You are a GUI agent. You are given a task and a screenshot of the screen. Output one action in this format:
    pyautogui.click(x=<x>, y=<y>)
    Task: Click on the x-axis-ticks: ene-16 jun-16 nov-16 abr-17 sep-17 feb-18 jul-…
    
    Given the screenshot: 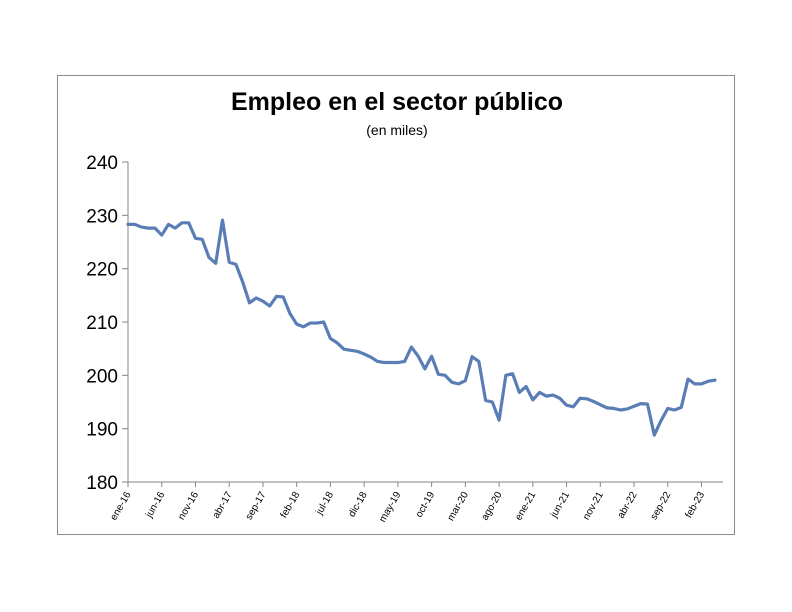 What is the action you would take?
    pyautogui.click(x=408, y=503)
    